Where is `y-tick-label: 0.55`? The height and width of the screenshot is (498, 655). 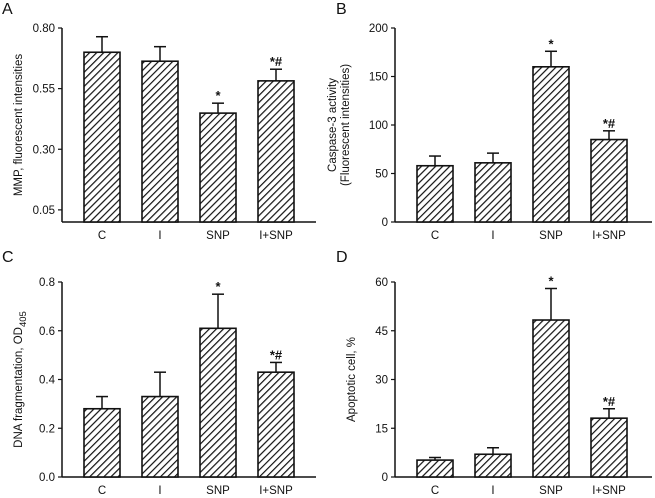
y-tick-label: 0.55 is located at coordinates (44, 90).